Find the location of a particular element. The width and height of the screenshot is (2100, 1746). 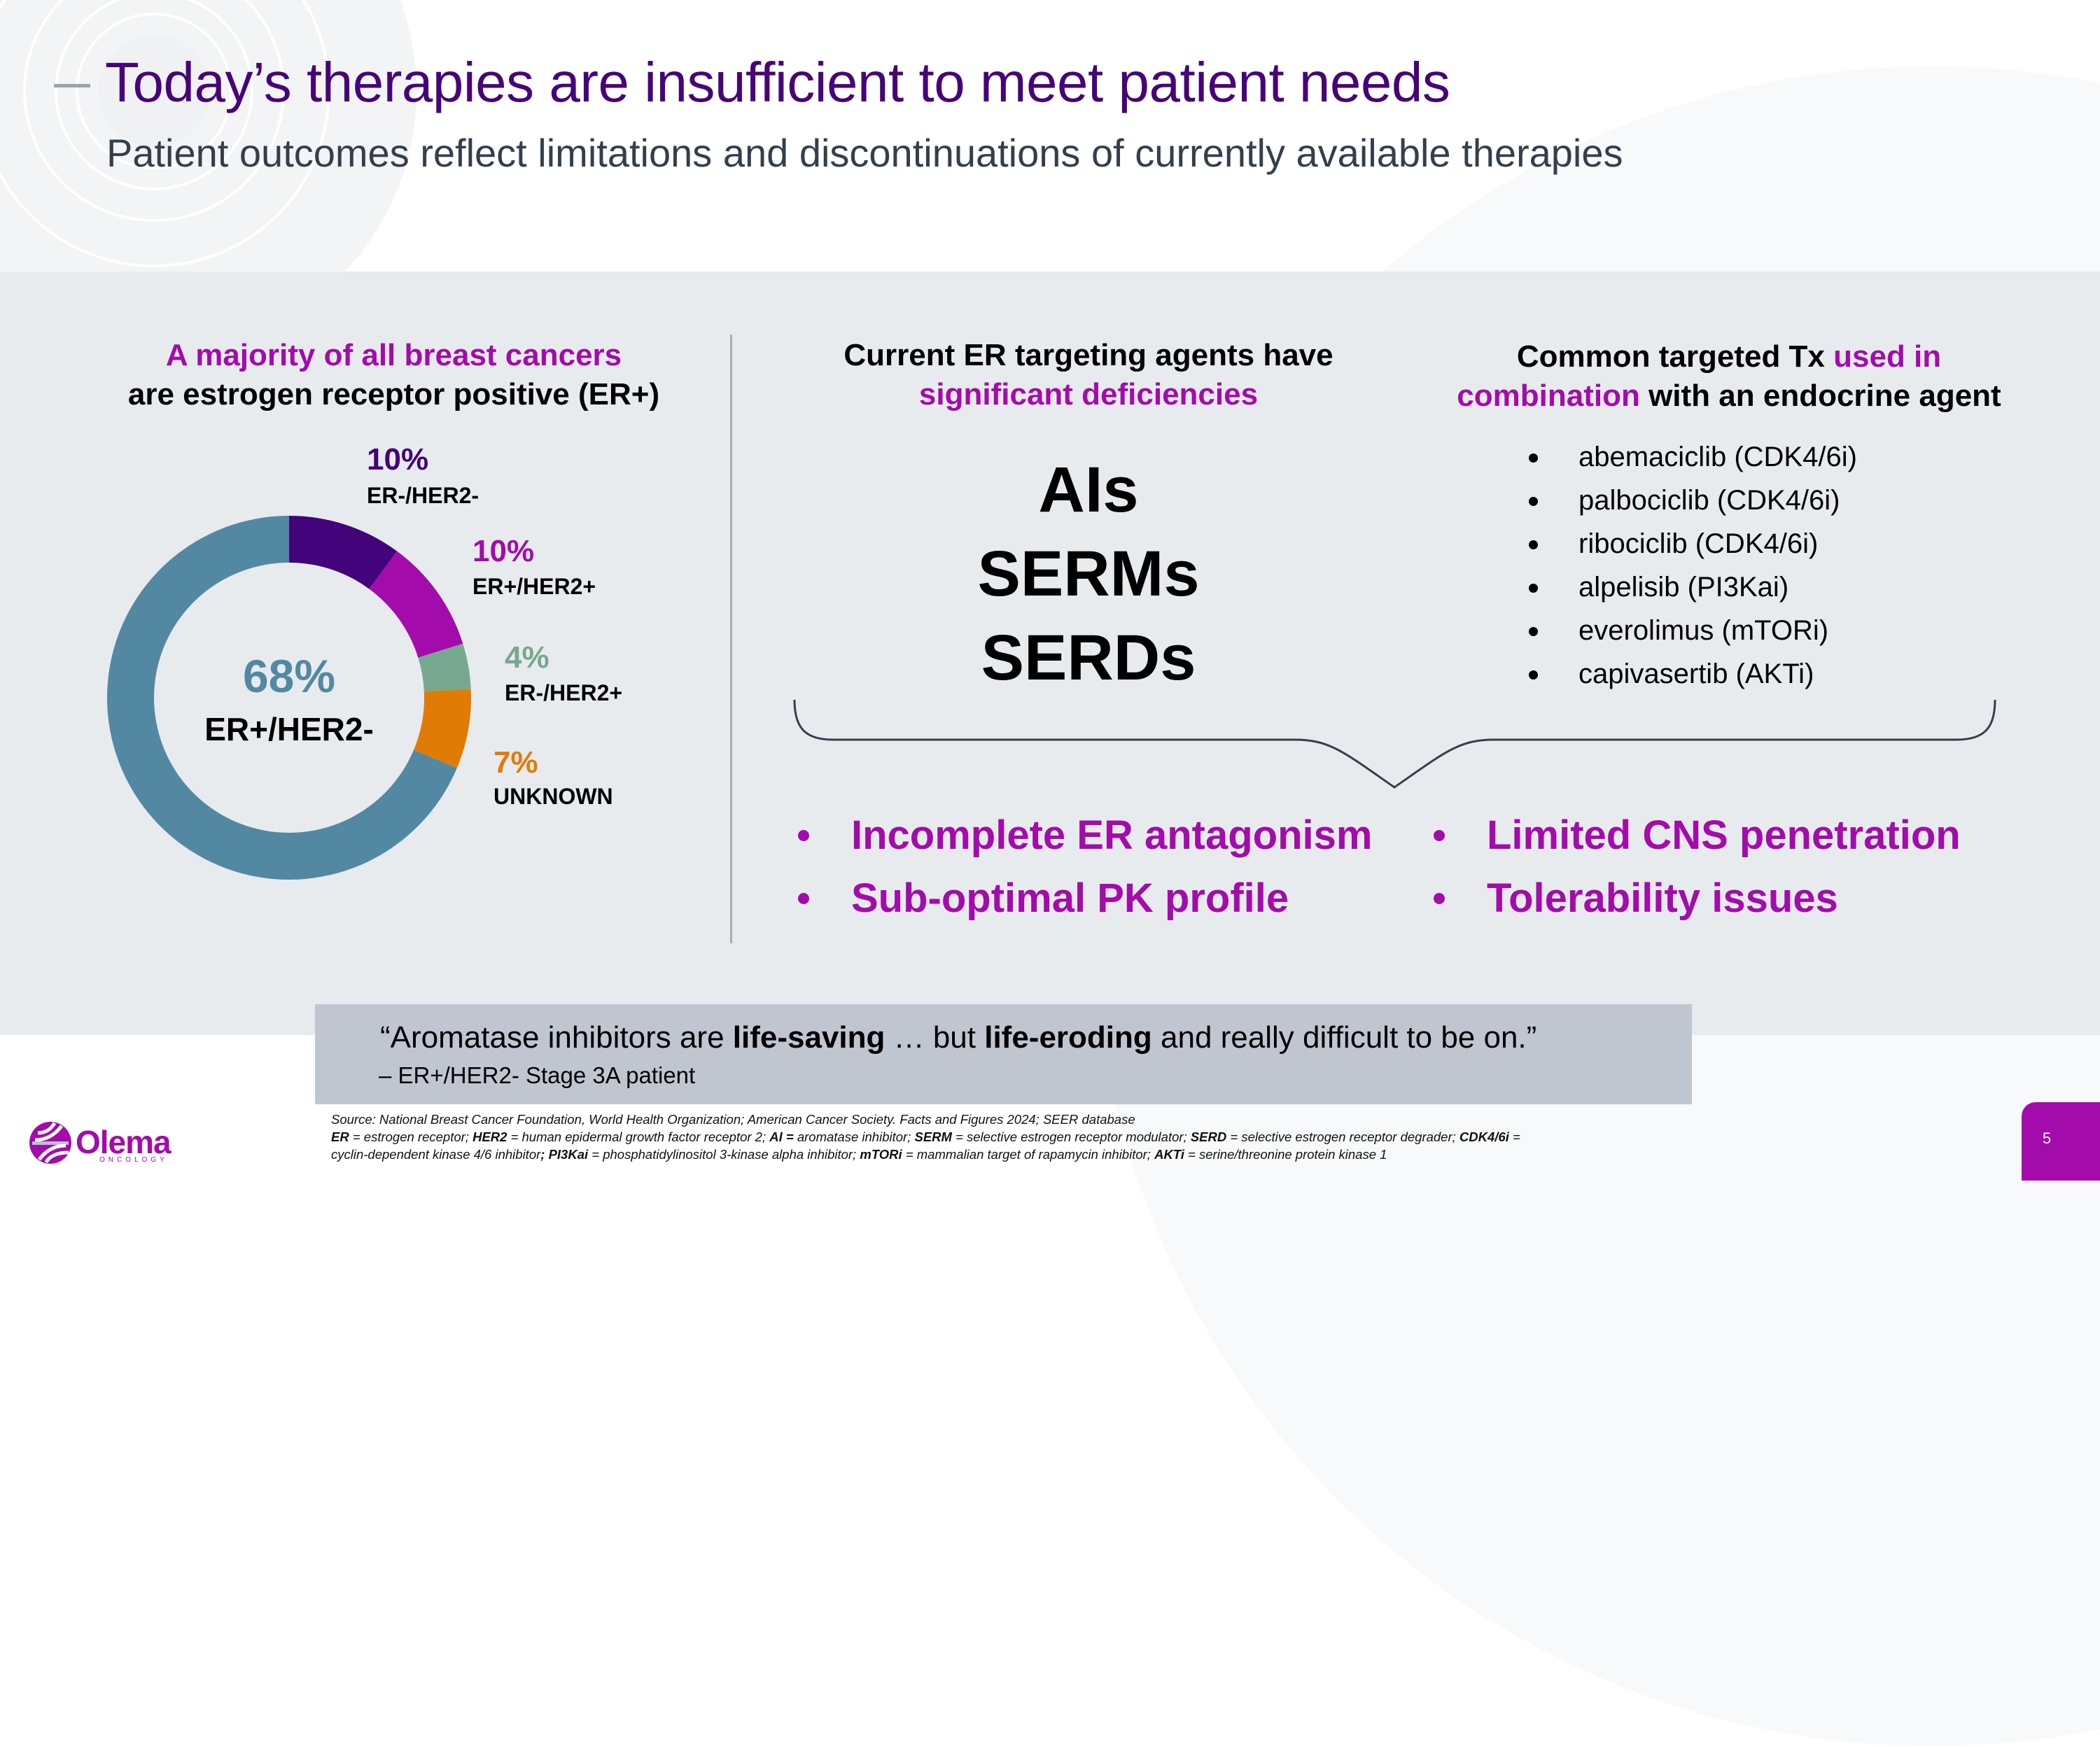

segment-label-er-neg-her2-neg: ER-/HER2- is located at coordinates (423, 496).